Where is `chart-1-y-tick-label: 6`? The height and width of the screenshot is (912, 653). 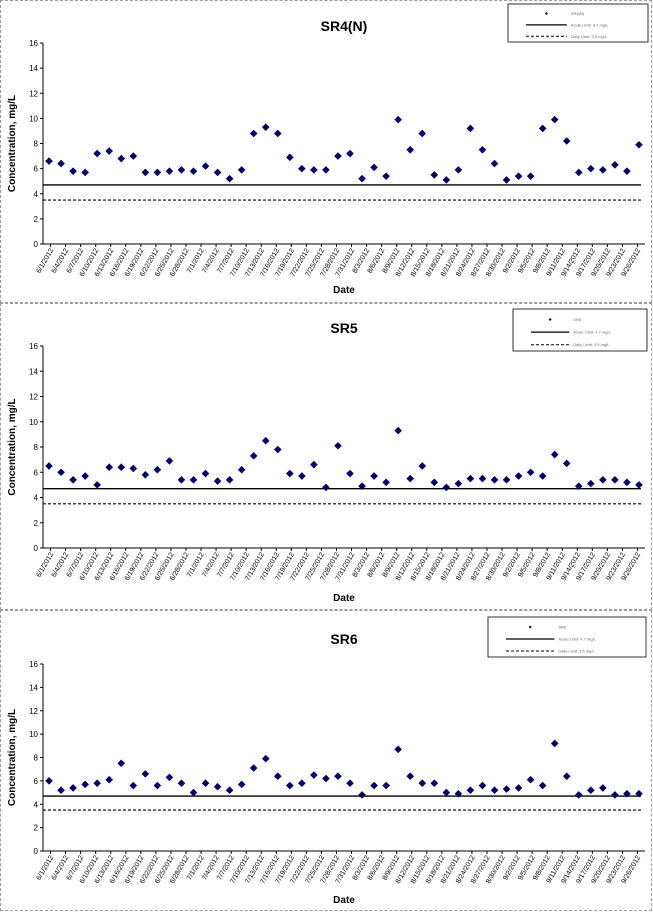 chart-1-y-tick-label: 6 is located at coordinates (36, 472).